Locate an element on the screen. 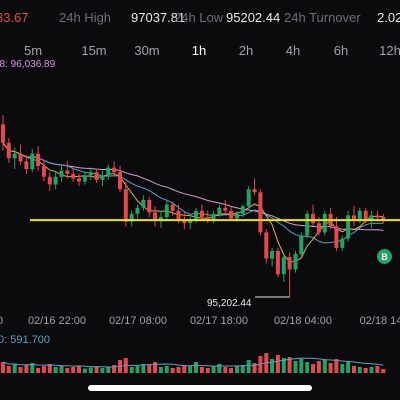 This screenshot has width=400, height=400. x-axis-label: 02/18 14 is located at coordinates (379, 321).